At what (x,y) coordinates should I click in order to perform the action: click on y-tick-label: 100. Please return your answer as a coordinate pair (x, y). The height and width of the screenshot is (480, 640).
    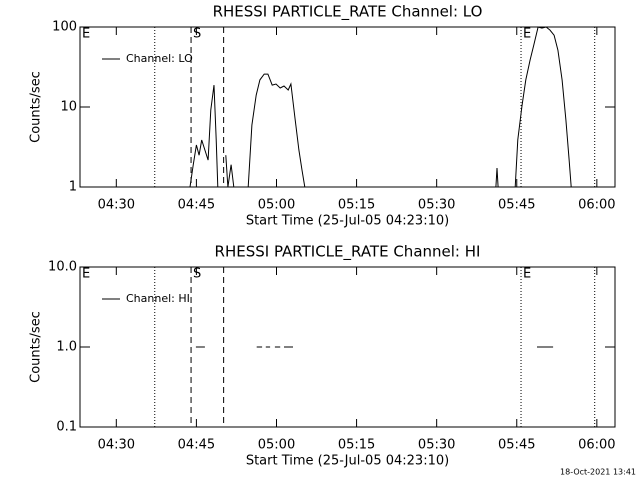
    Looking at the image, I should click on (64, 27).